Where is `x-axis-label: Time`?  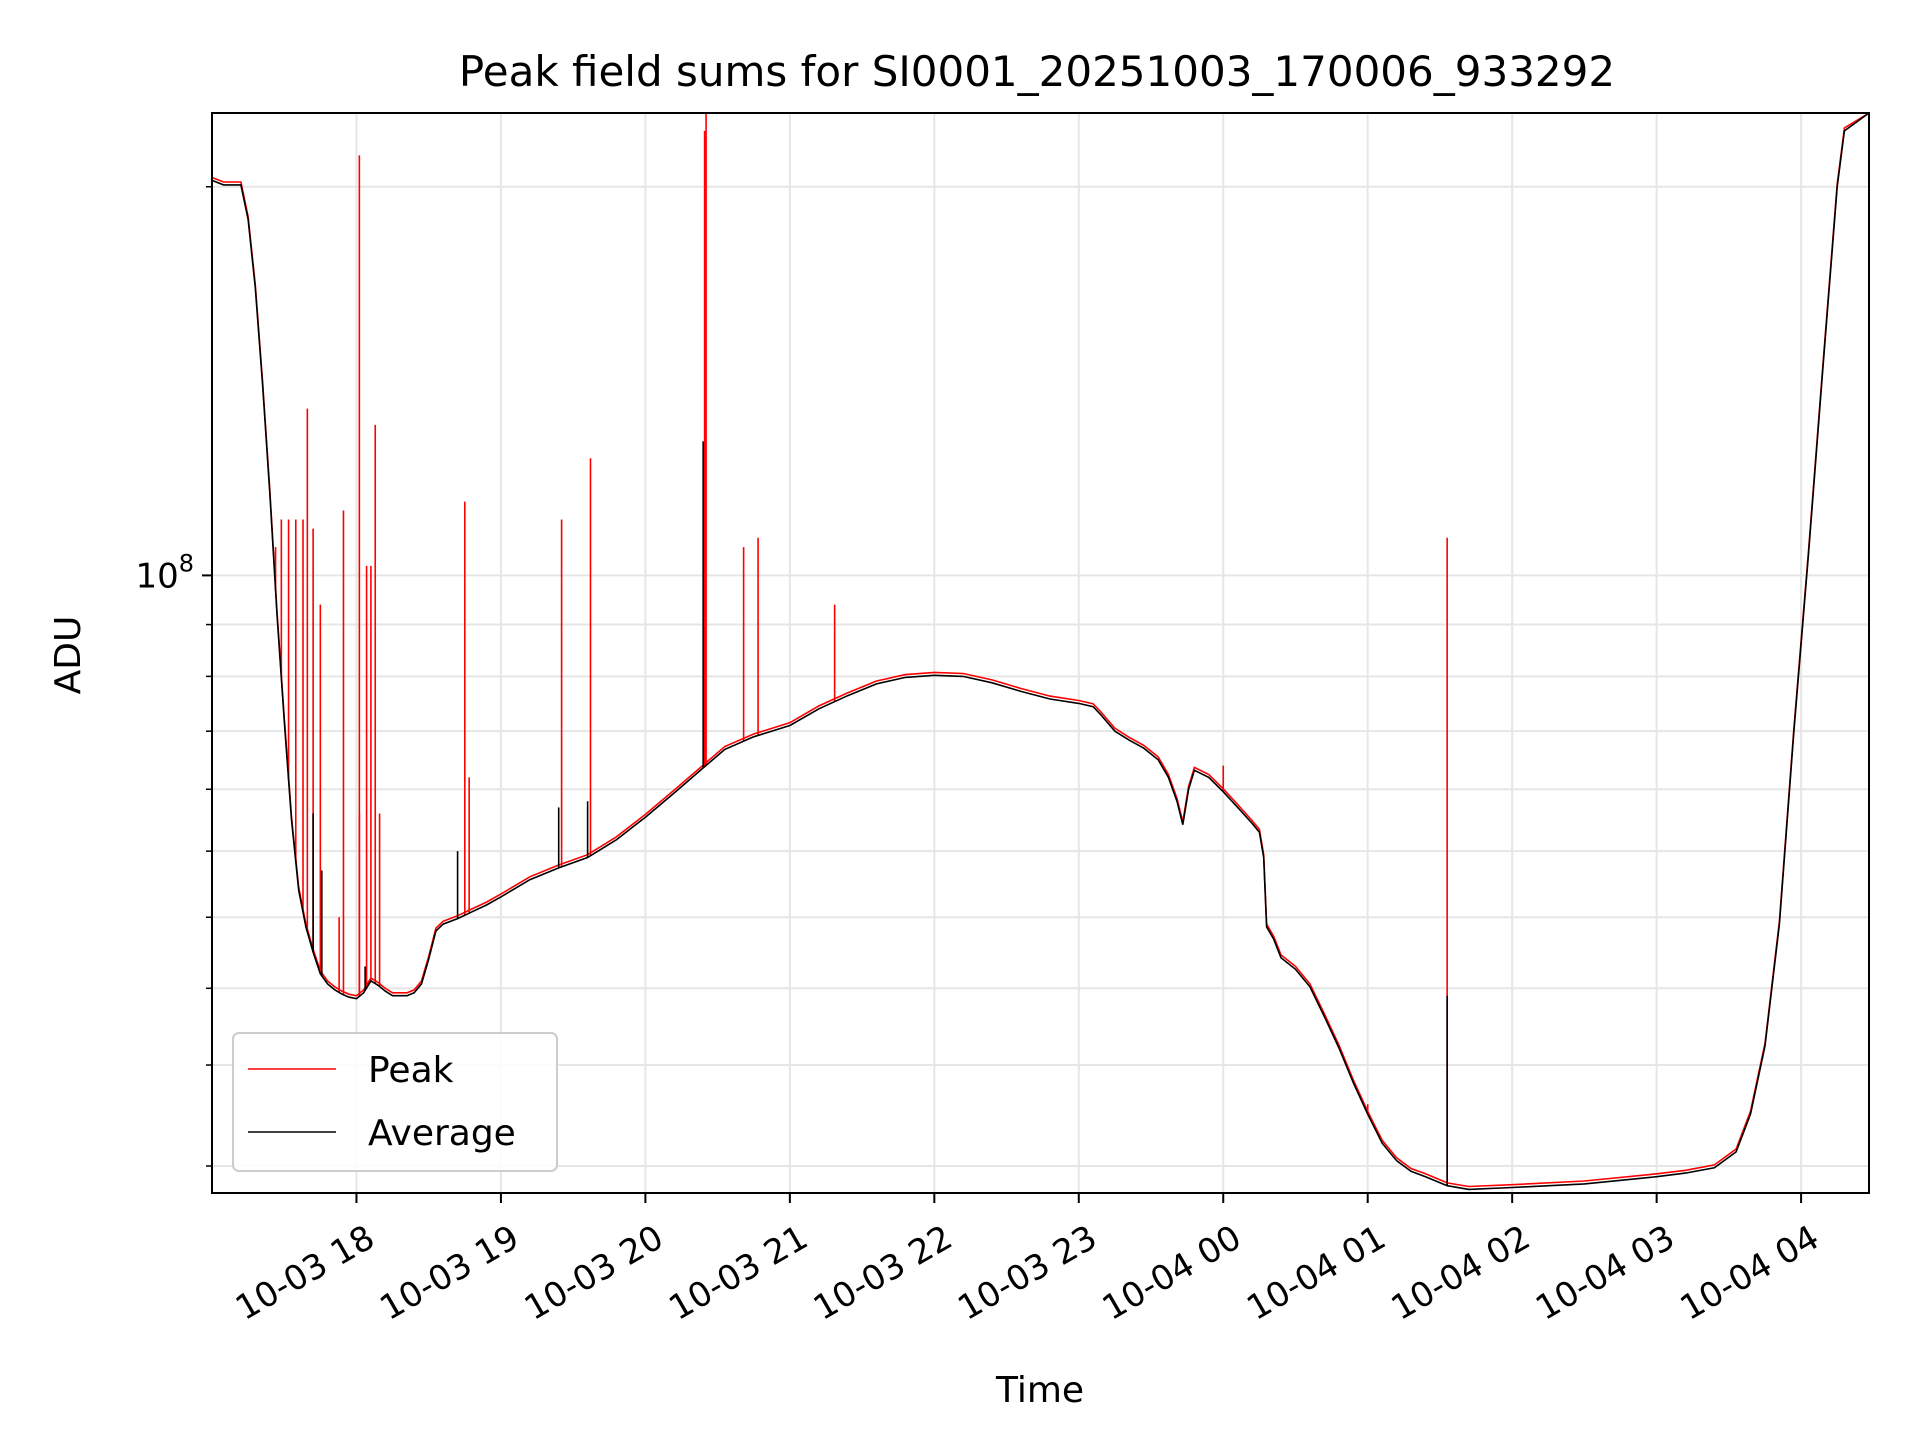
x-axis-label: Time is located at coordinates (1039, 1390).